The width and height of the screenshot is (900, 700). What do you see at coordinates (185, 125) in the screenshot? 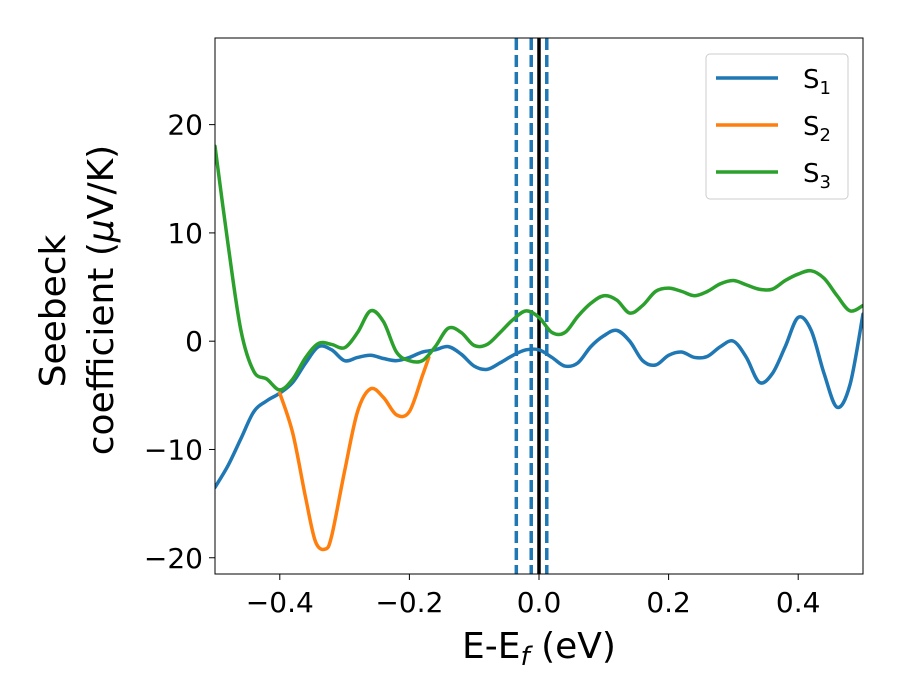
I see `y-tick-label: 20` at bounding box center [185, 125].